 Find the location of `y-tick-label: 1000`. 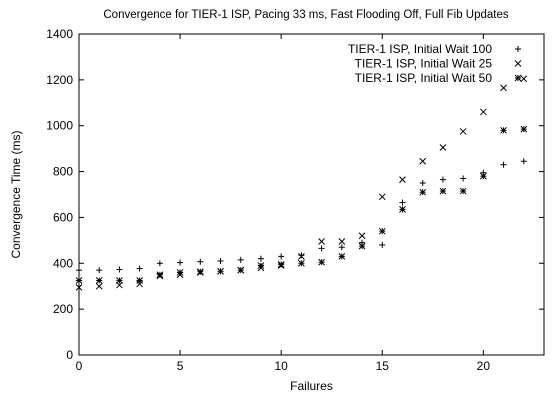

y-tick-label: 1000 is located at coordinates (59, 126).